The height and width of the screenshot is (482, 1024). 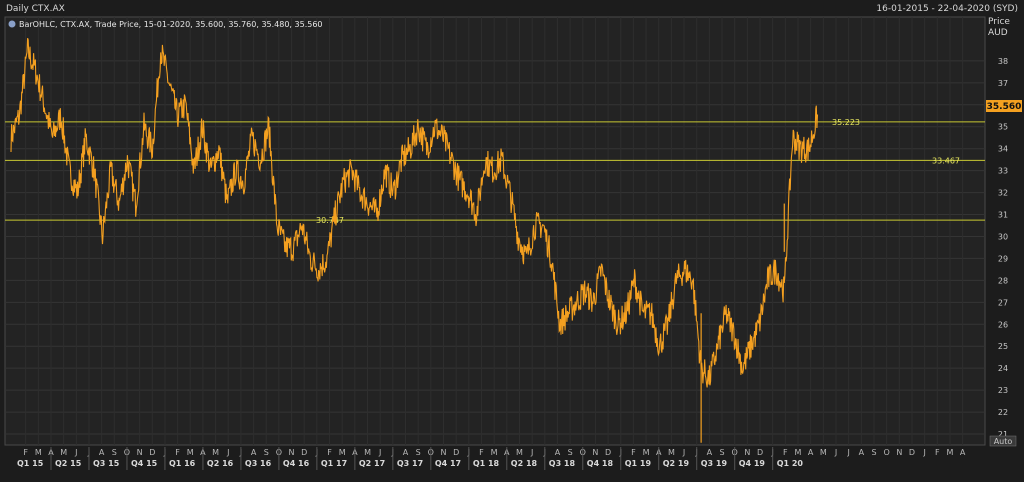 What do you see at coordinates (1003, 412) in the screenshot?
I see `y-tick-label: 22` at bounding box center [1003, 412].